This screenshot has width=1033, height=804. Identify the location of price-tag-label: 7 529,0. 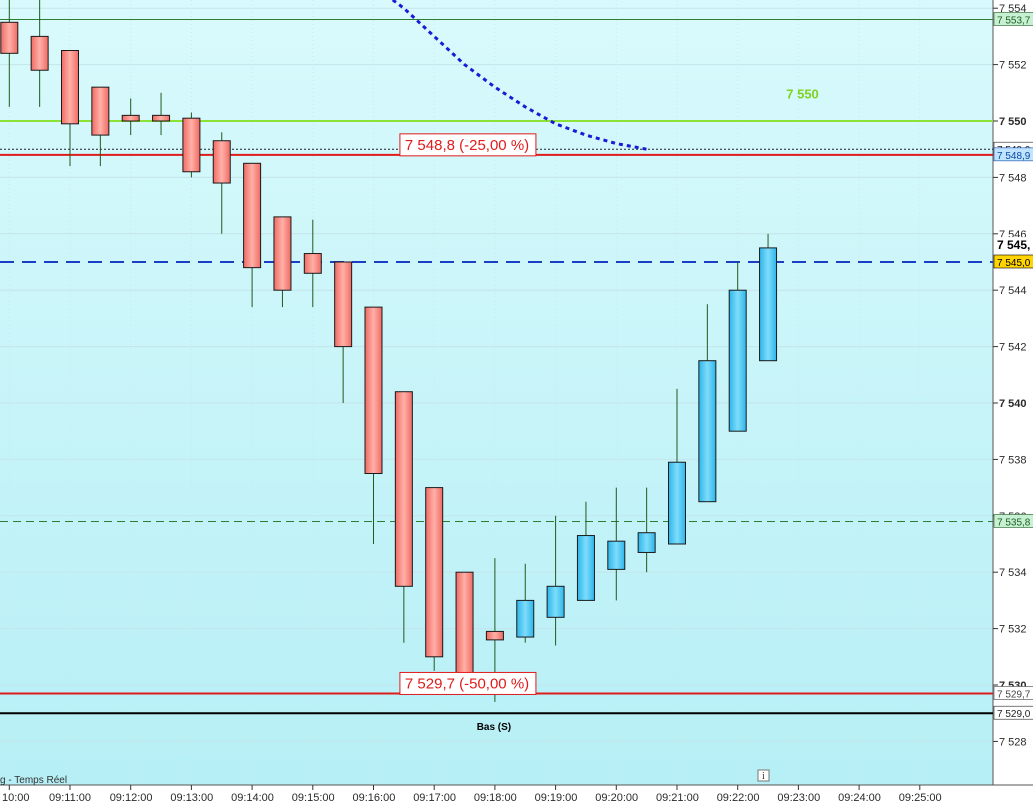
(1014, 714).